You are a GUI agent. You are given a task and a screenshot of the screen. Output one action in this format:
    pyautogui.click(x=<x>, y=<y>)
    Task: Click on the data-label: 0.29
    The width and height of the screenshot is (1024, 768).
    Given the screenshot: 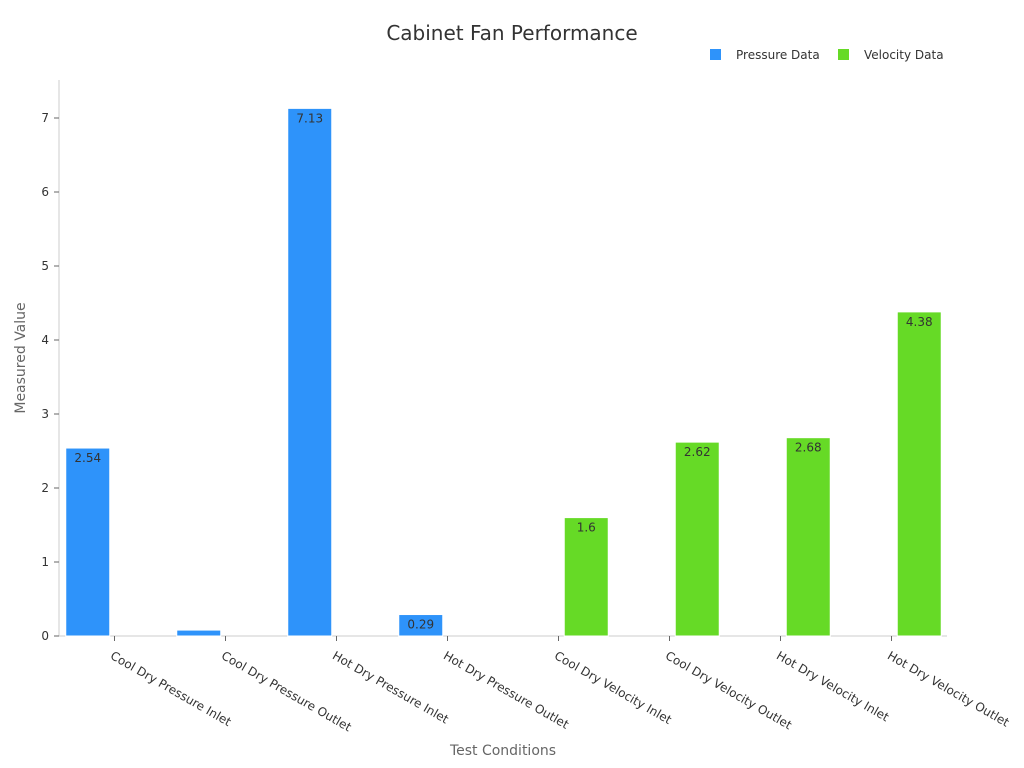 What is the action you would take?
    pyautogui.click(x=420, y=625)
    